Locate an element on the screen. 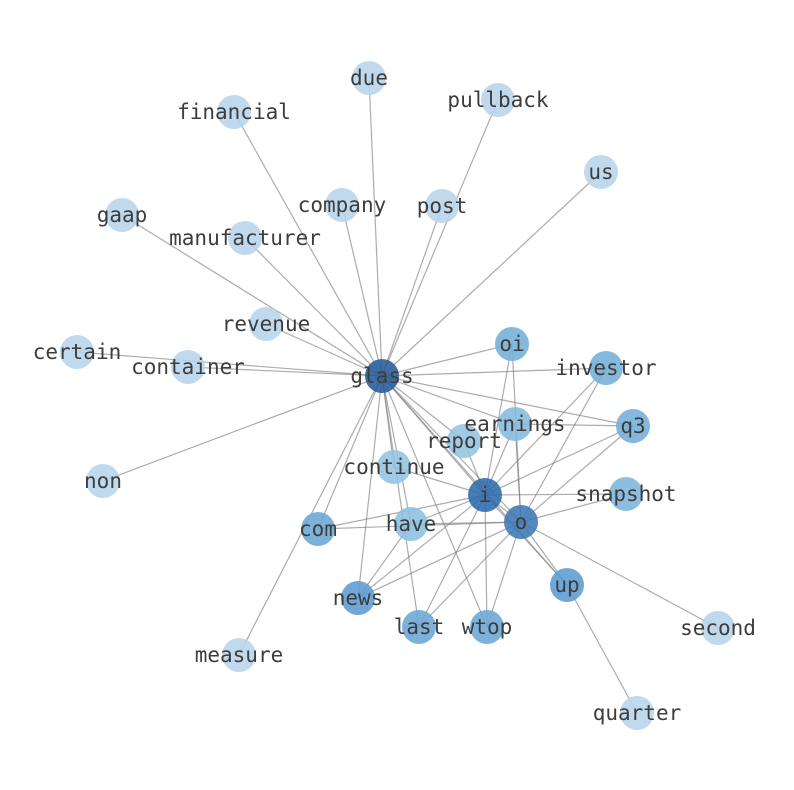 The image size is (794, 790). graph-node-snapshot is located at coordinates (626, 494).